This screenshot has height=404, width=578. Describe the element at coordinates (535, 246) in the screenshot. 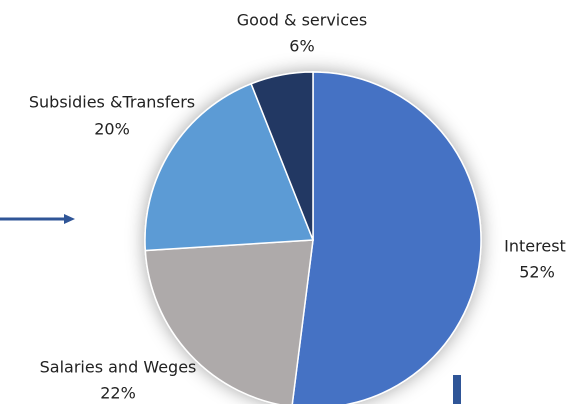

I see `slice-label: Interest` at that location.